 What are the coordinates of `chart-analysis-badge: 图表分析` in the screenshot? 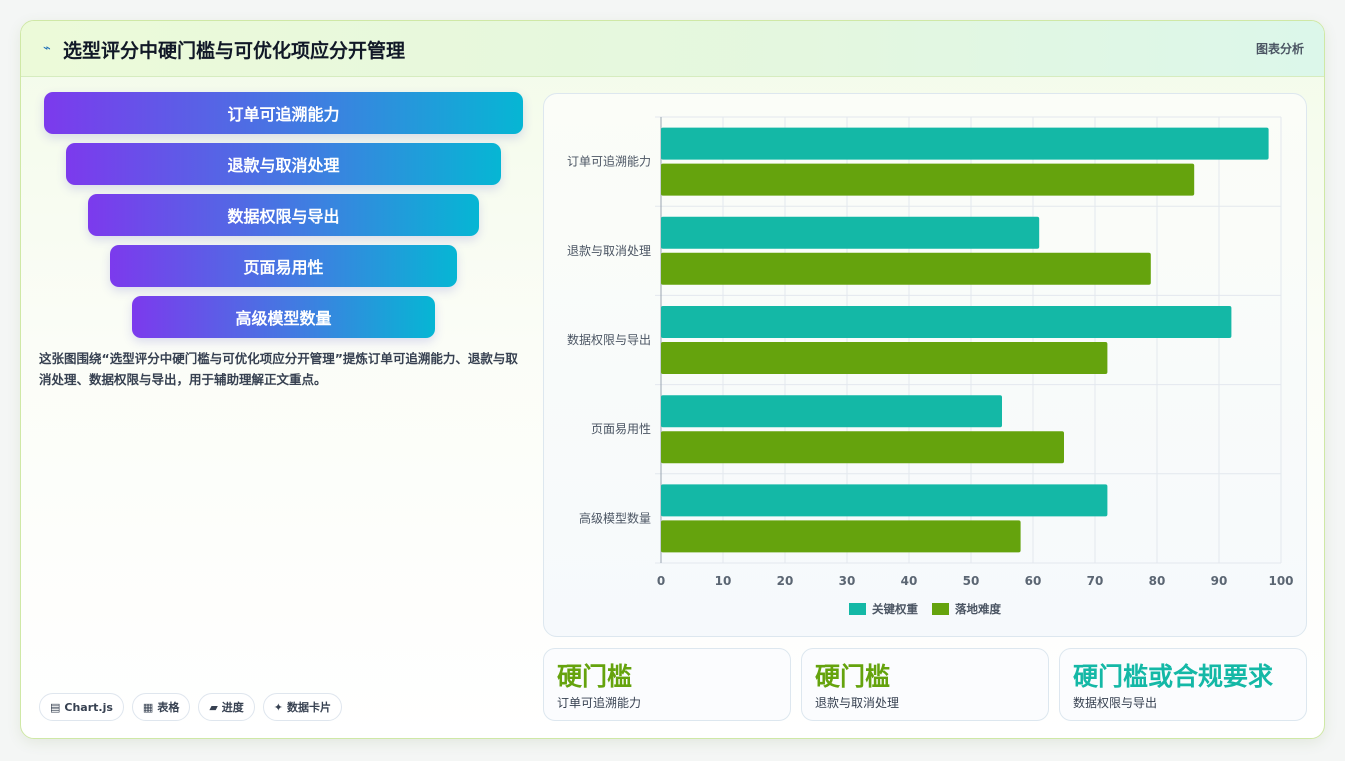 It's located at (1279, 49).